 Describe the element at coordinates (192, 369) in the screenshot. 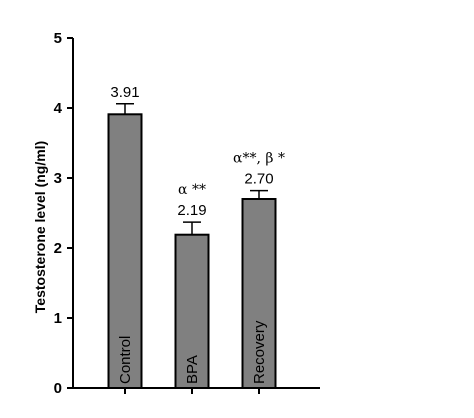

I see `category-label: BPA` at that location.